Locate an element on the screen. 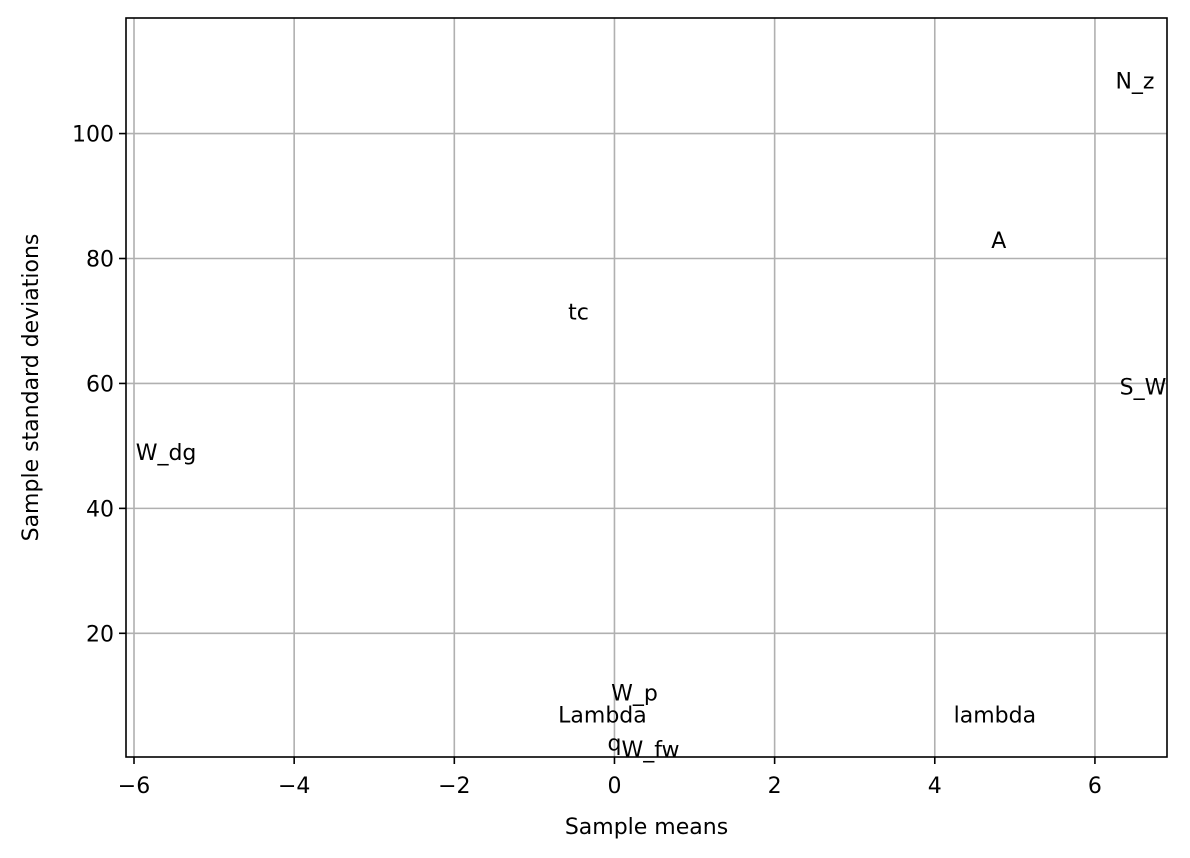 This screenshot has width=1190, height=858. x-axis-label: Sample means is located at coordinates (646, 827).